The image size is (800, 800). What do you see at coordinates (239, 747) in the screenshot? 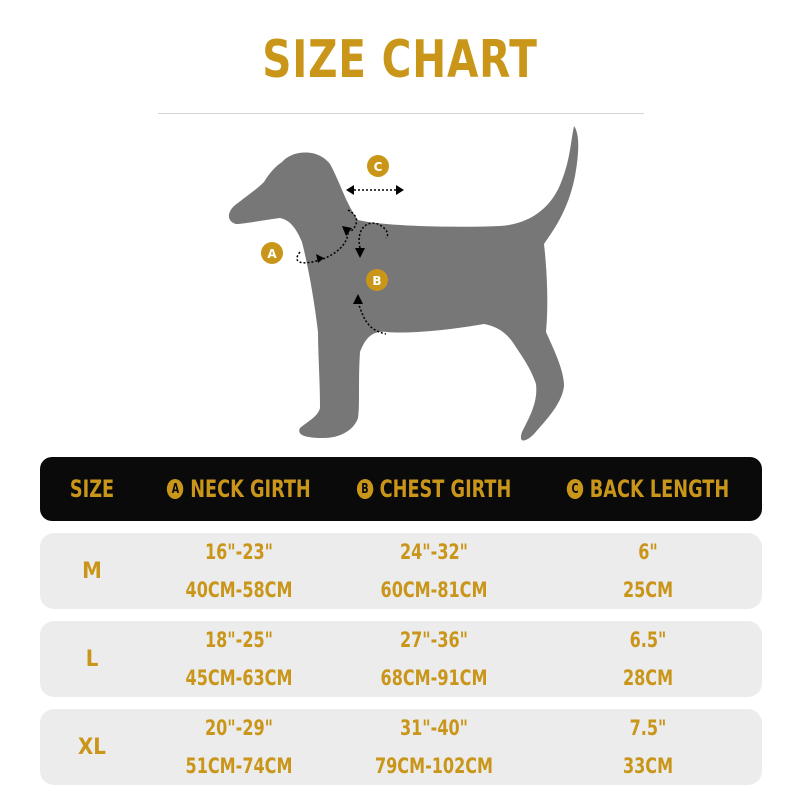
I see `neck-value: 20"-29" 51CM-74CM` at bounding box center [239, 747].